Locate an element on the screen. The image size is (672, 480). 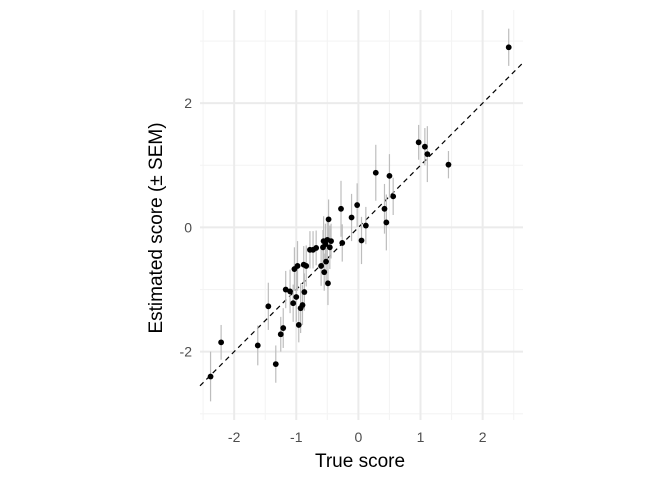
x-tick-label: -1 is located at coordinates (296, 437).